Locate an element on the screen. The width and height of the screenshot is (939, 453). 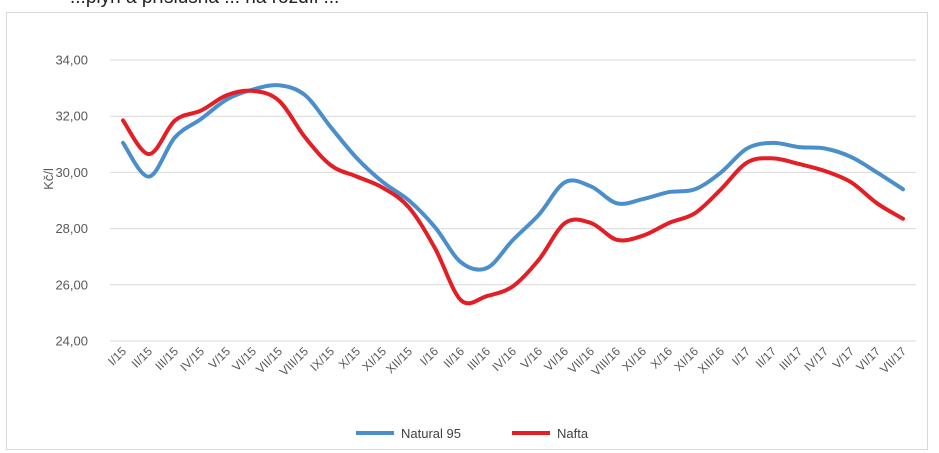
x-tick-label: III/16 is located at coordinates (478, 358).